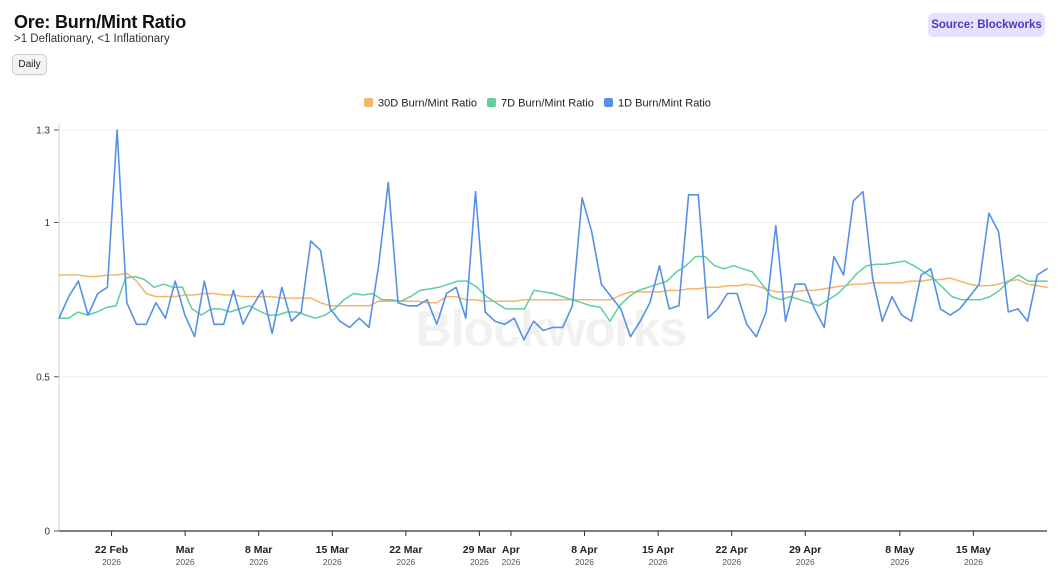  Describe the element at coordinates (92, 39) in the screenshot. I see `page-subtitle: >1 Deflationary, <1 Inflationary` at that location.